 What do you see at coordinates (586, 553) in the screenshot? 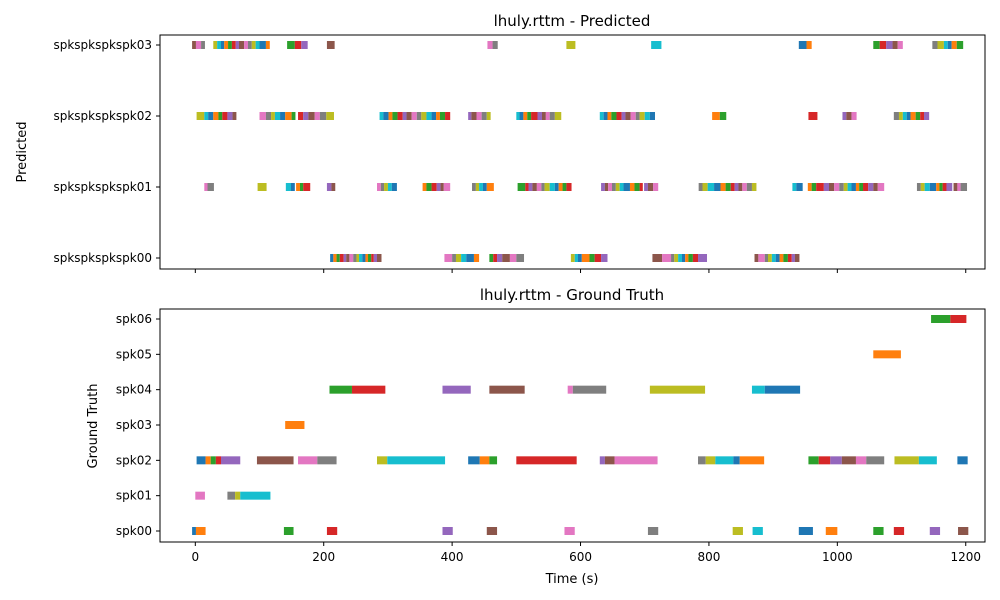
I see `ground-truth-x-ticks: 0 200 400 600 800 1000 1200` at bounding box center [586, 553].